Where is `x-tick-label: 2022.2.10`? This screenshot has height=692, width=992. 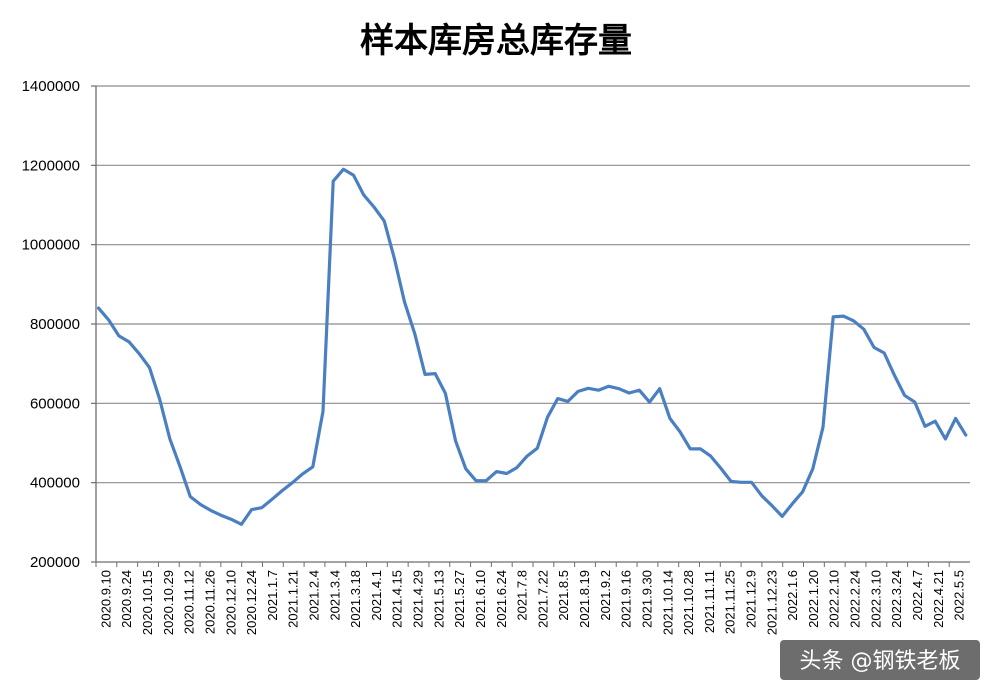
x-tick-label: 2022.2.10 is located at coordinates (834, 599).